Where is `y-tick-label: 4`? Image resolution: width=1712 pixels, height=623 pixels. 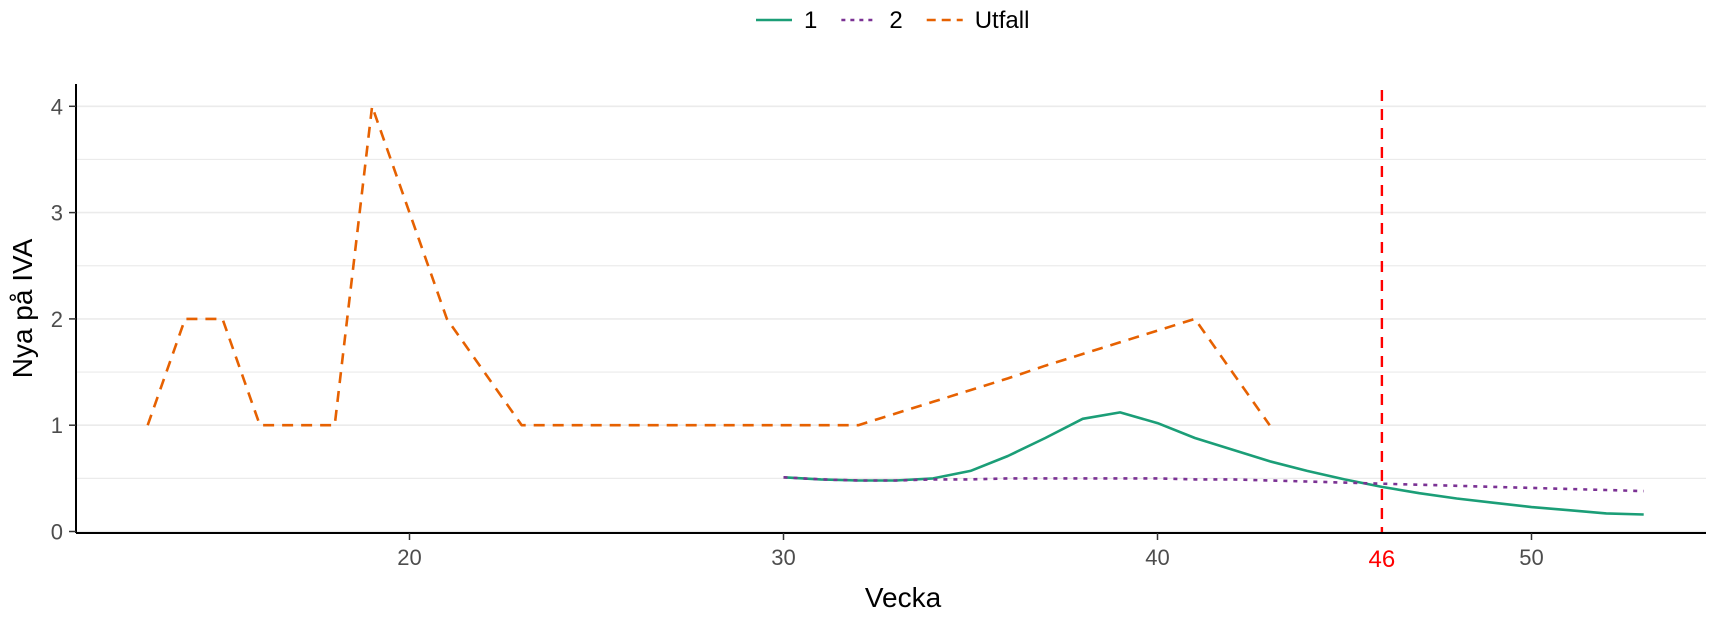 y-tick-label: 4 is located at coordinates (57, 106).